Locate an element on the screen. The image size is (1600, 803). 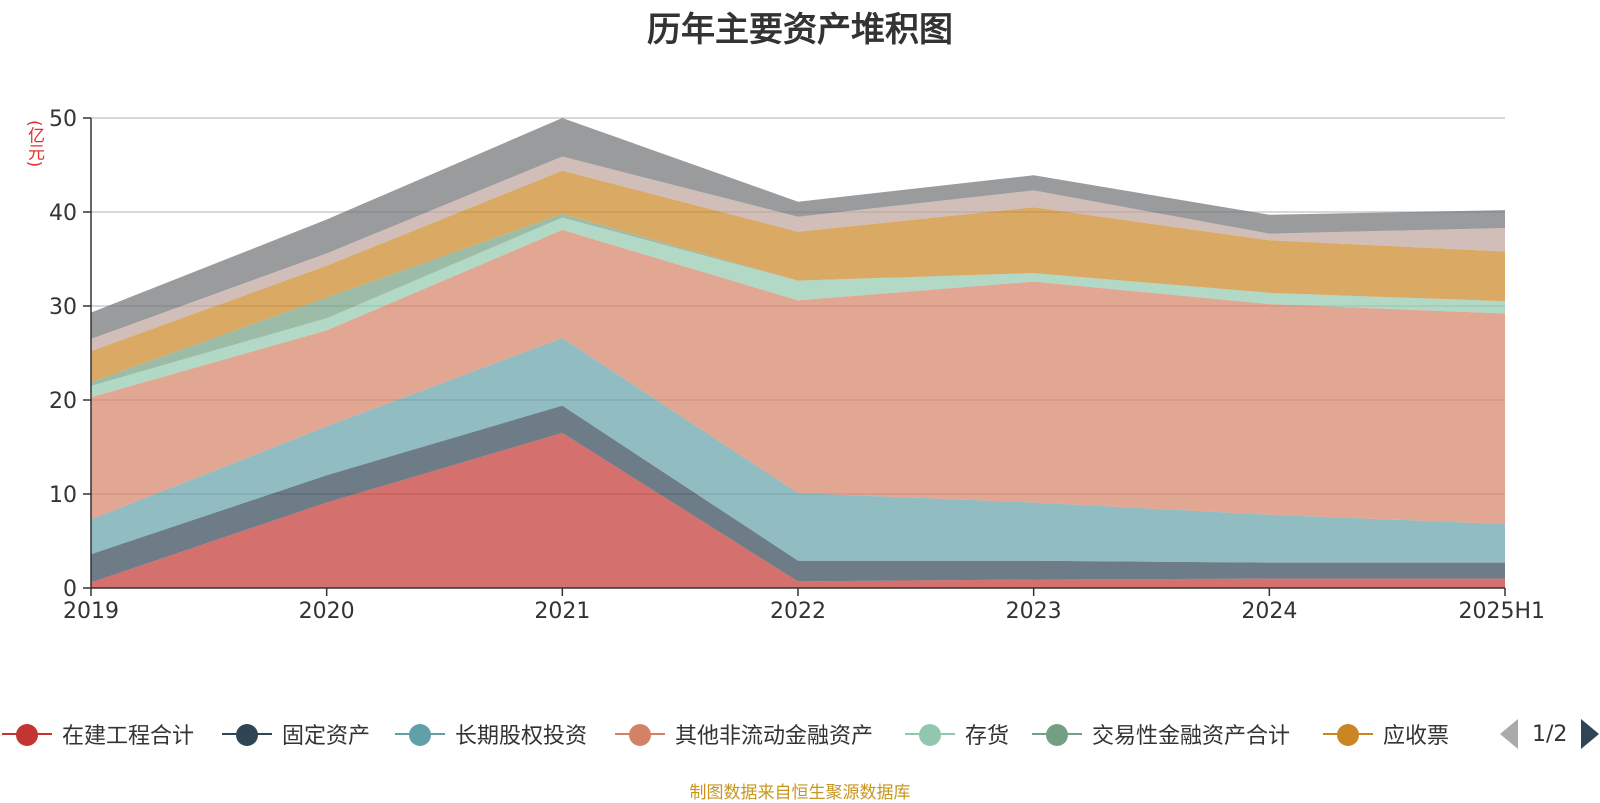
legend-item: 长期股权投资 is located at coordinates (491, 734).